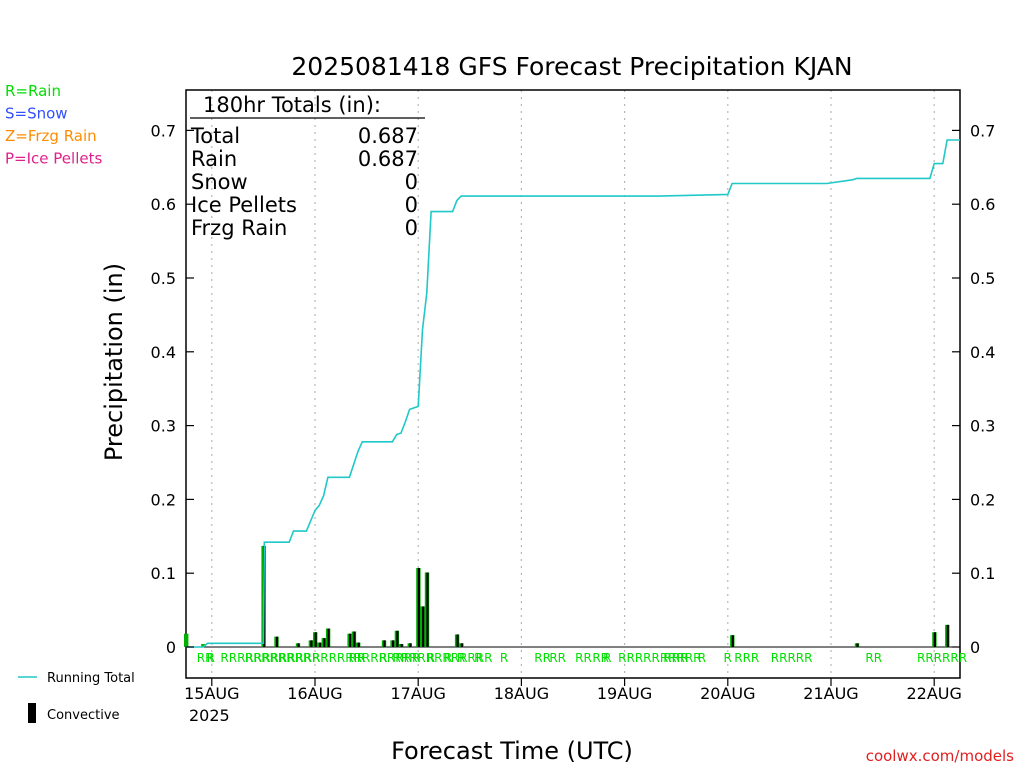 The image size is (1024, 768). What do you see at coordinates (982, 204) in the screenshot?
I see `y-tick-label-right: 0.6` at bounding box center [982, 204].